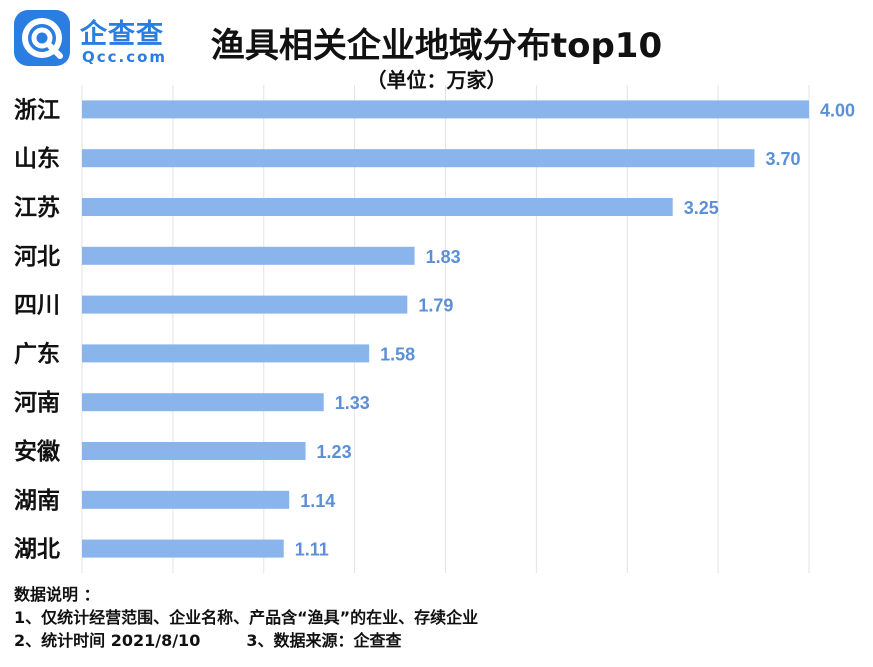 The height and width of the screenshot is (667, 873). Describe the element at coordinates (37, 403) in the screenshot. I see `category-label: 河南` at that location.